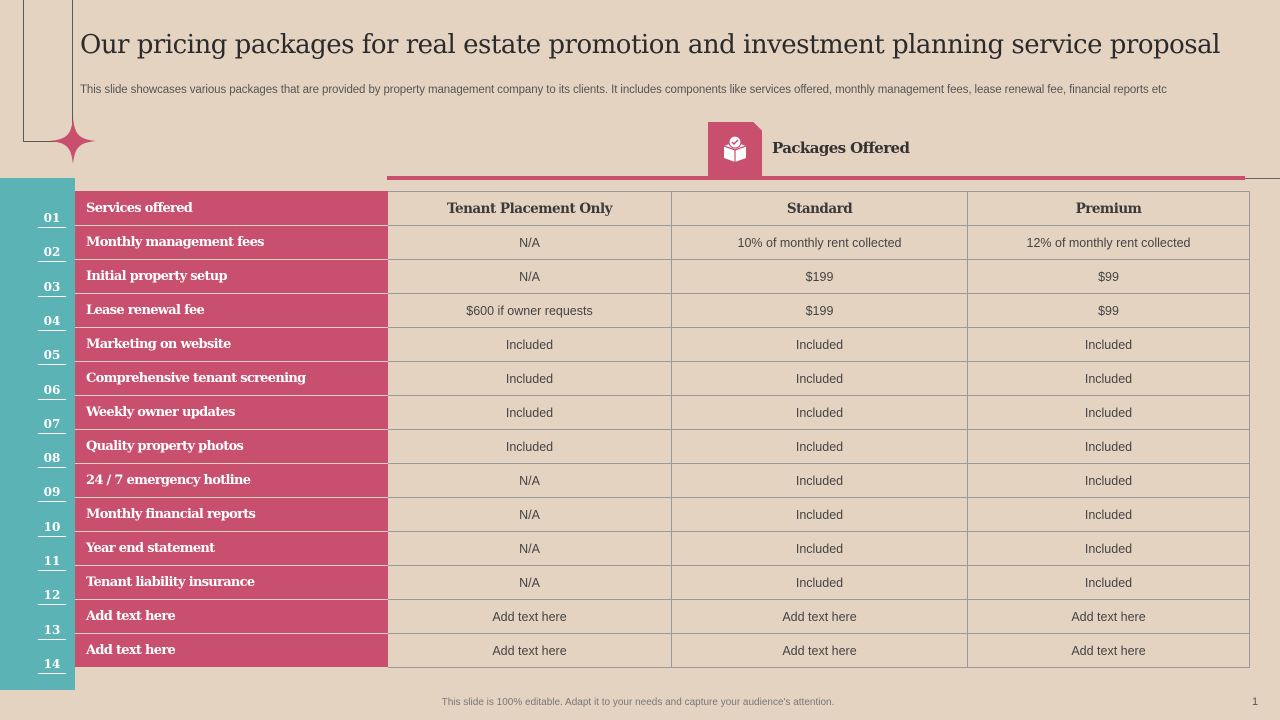  Describe the element at coordinates (231, 378) in the screenshot. I see `row-service-label: Comprehensive tenant screening` at that location.